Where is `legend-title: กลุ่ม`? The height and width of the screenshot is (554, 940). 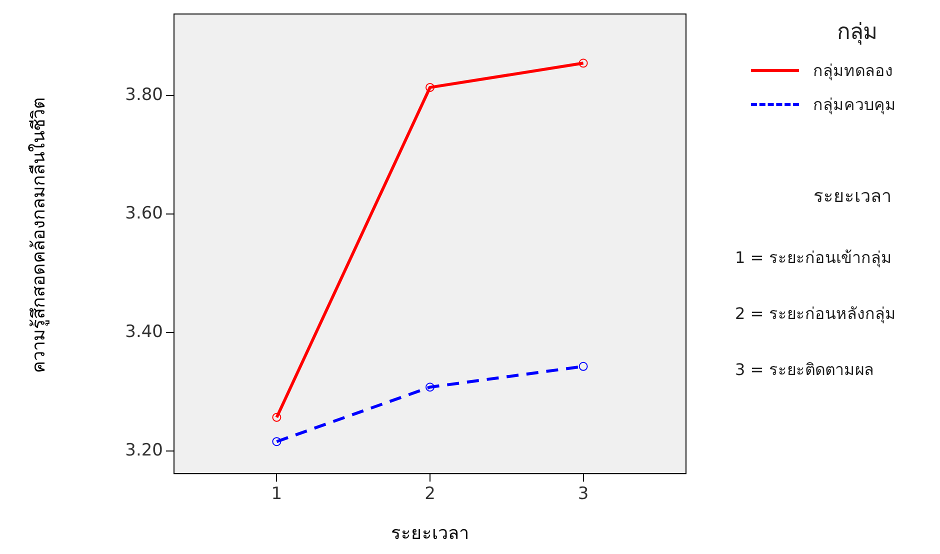
legend-title: กลุ่ม is located at coordinates (857, 33).